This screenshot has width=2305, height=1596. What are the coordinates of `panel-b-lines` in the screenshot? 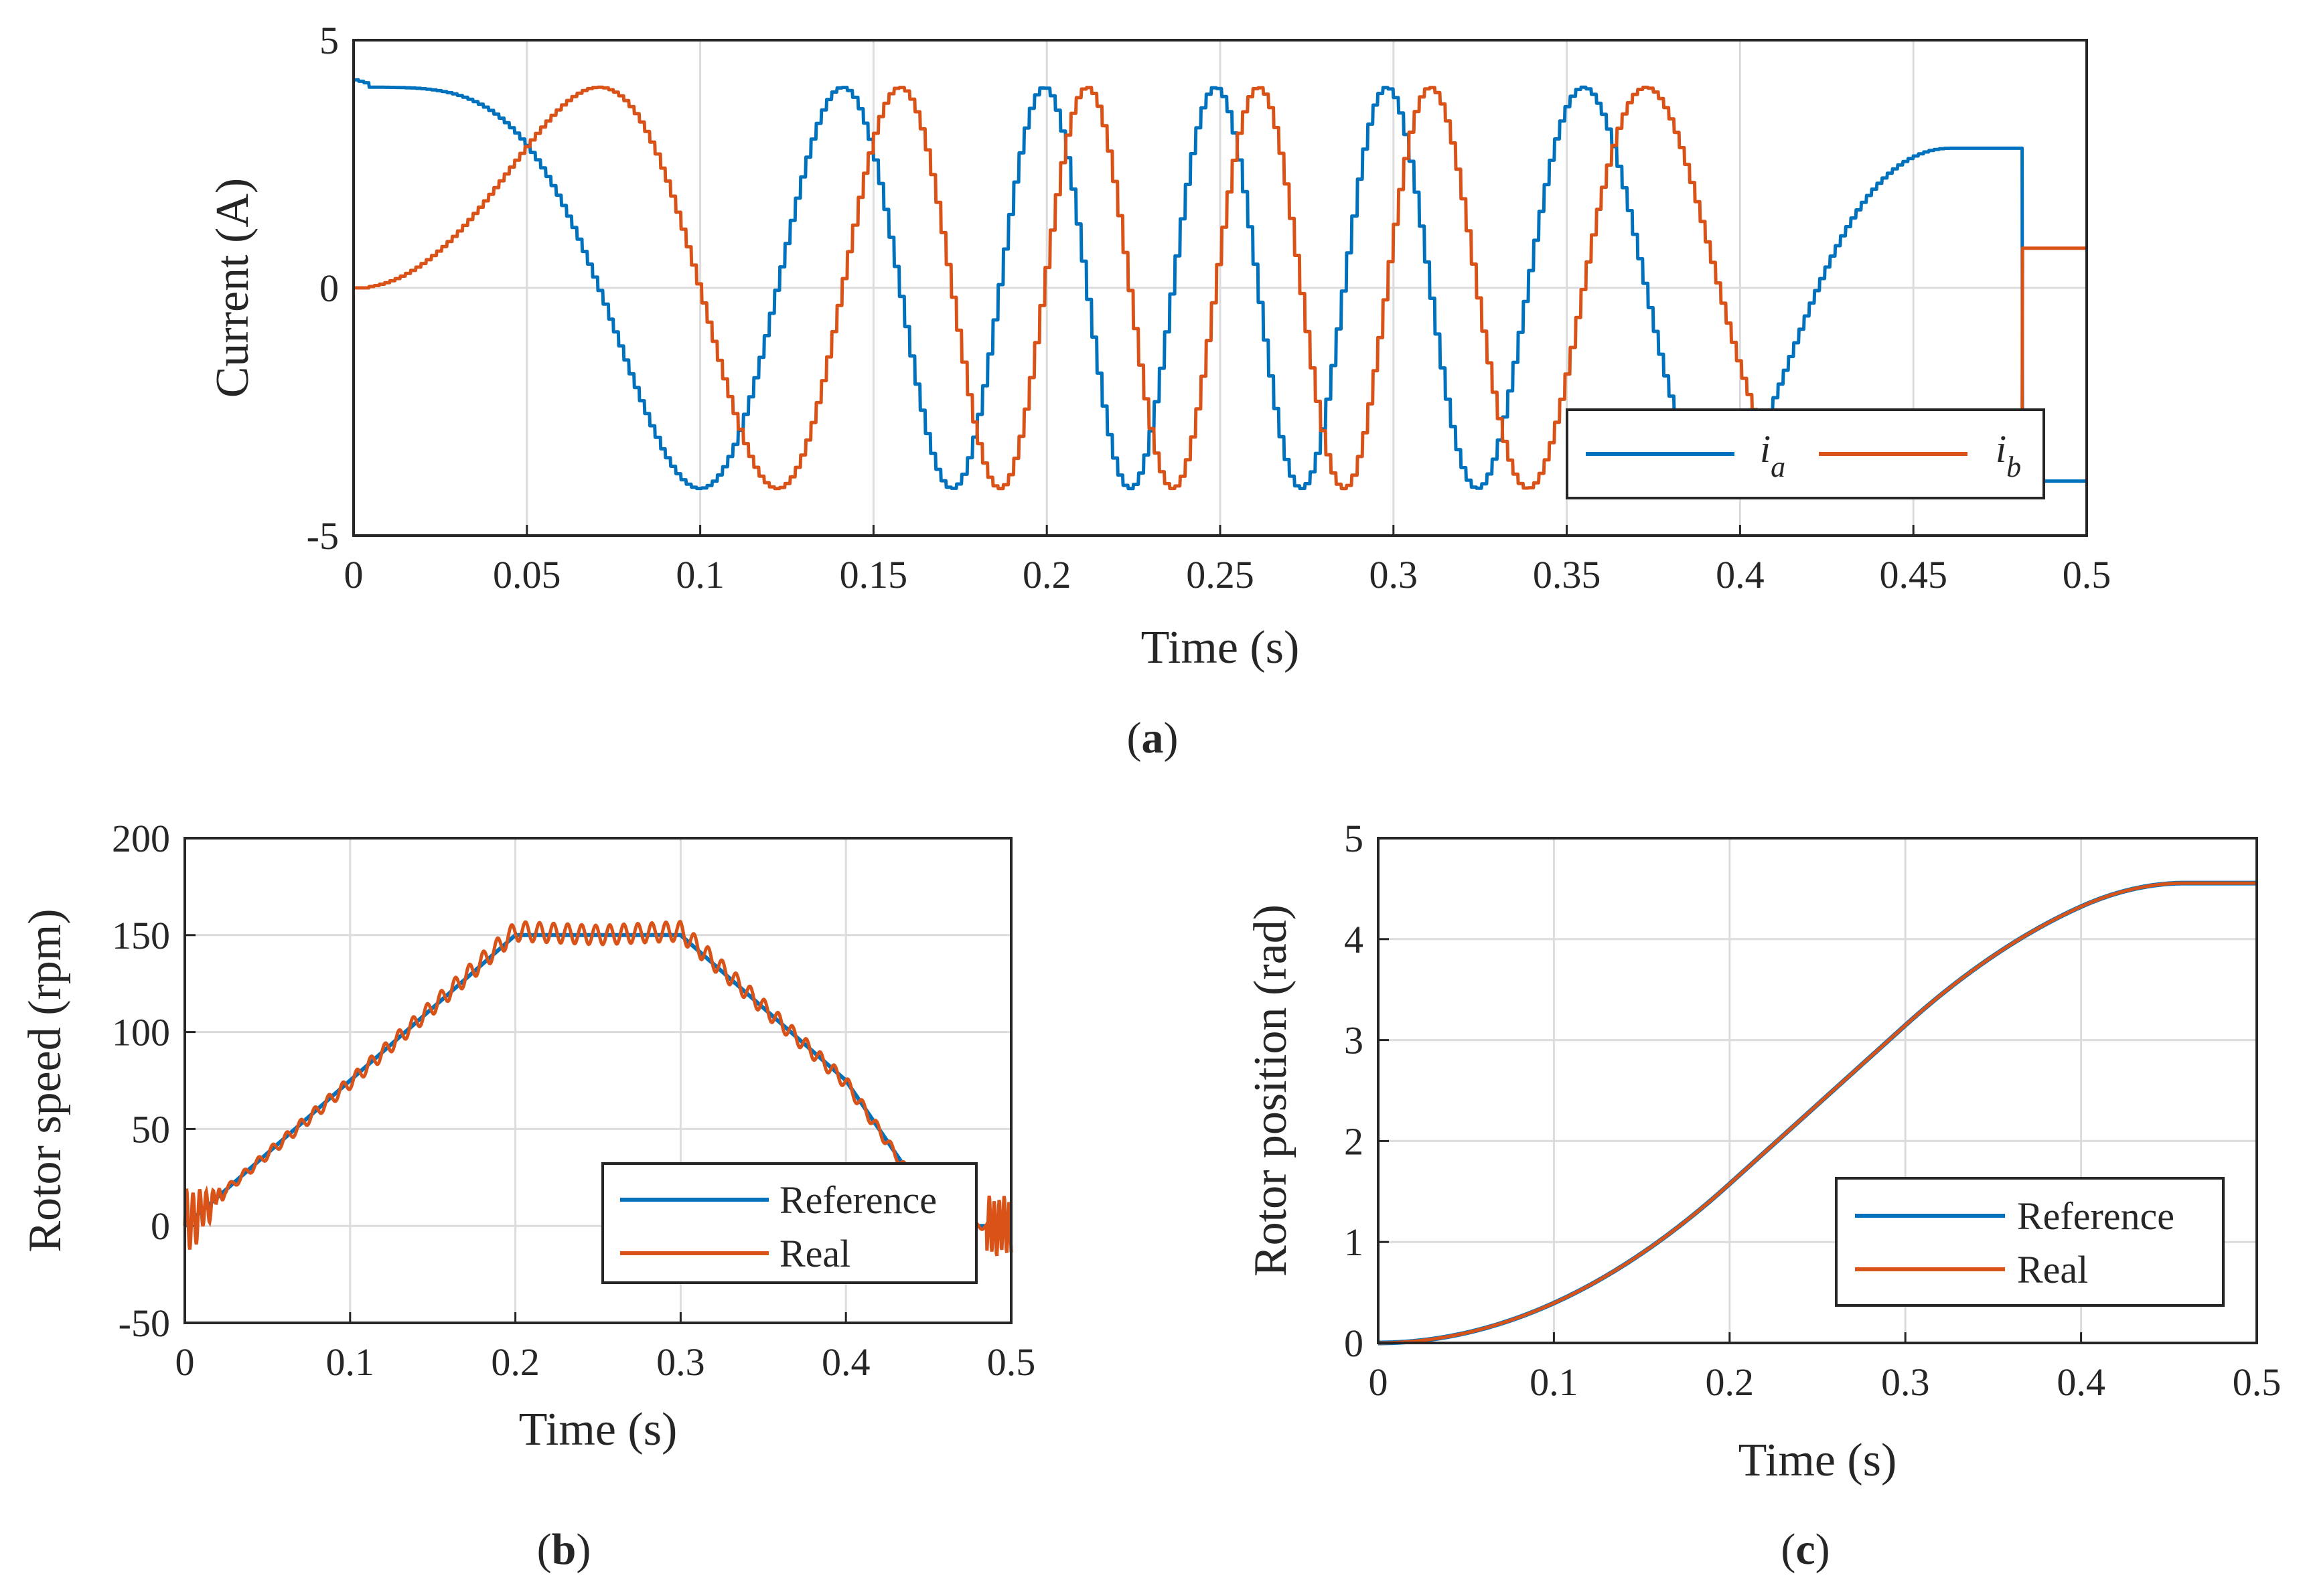 It's located at (598, 1088).